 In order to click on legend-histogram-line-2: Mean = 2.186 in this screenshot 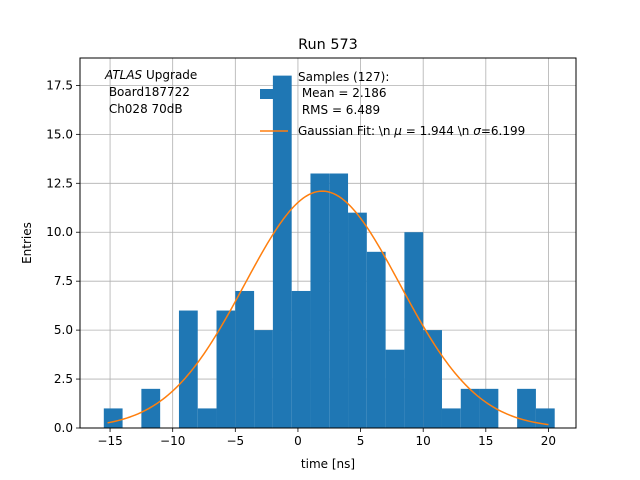, I will do `click(342, 93)`.